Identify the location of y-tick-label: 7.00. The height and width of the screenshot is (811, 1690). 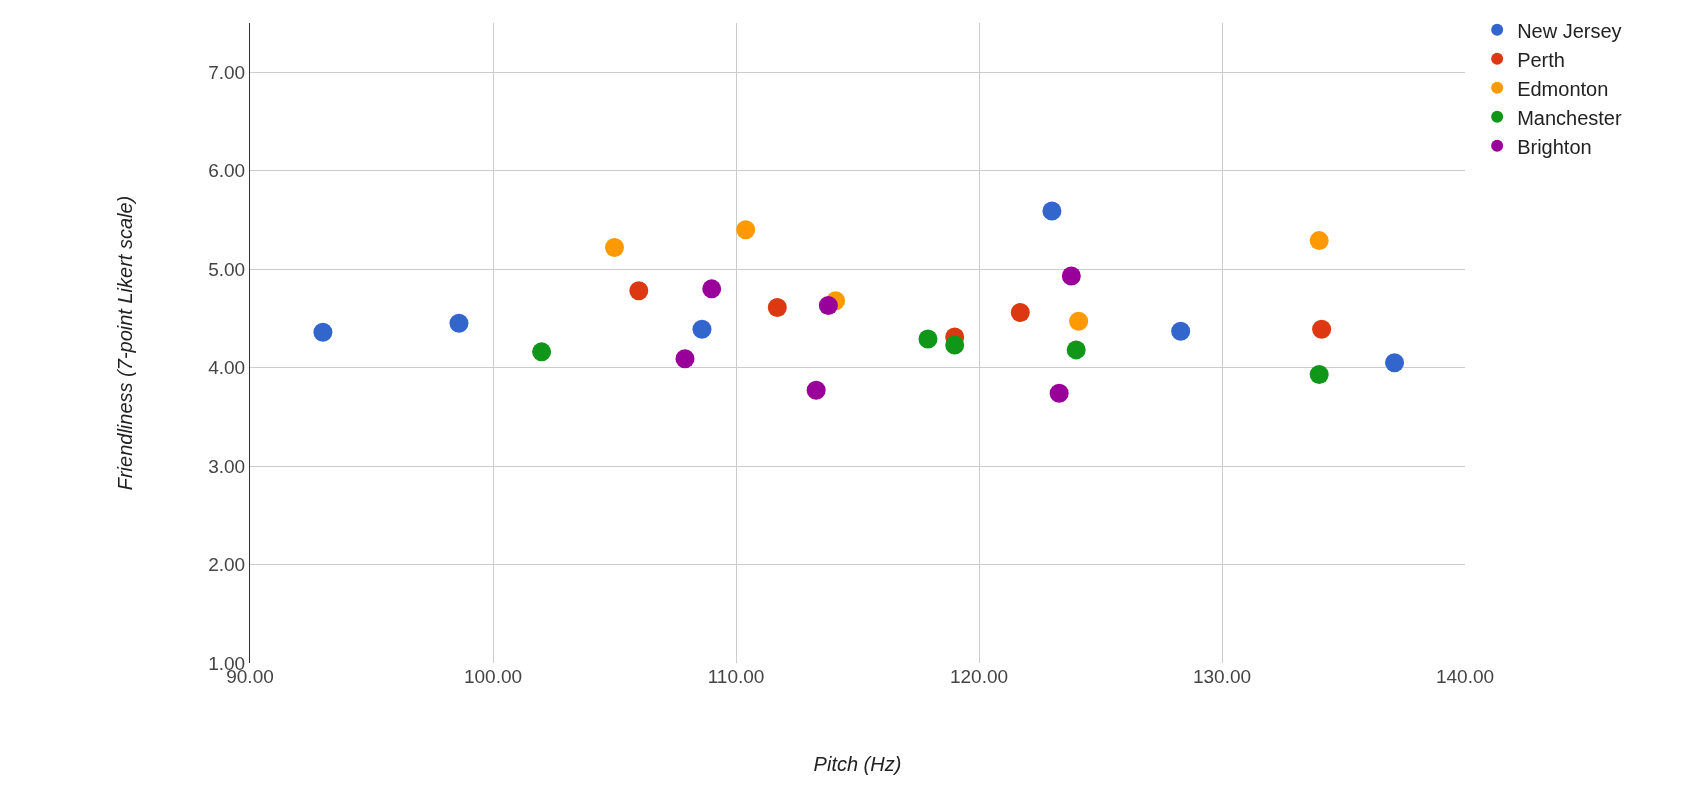
(227, 72).